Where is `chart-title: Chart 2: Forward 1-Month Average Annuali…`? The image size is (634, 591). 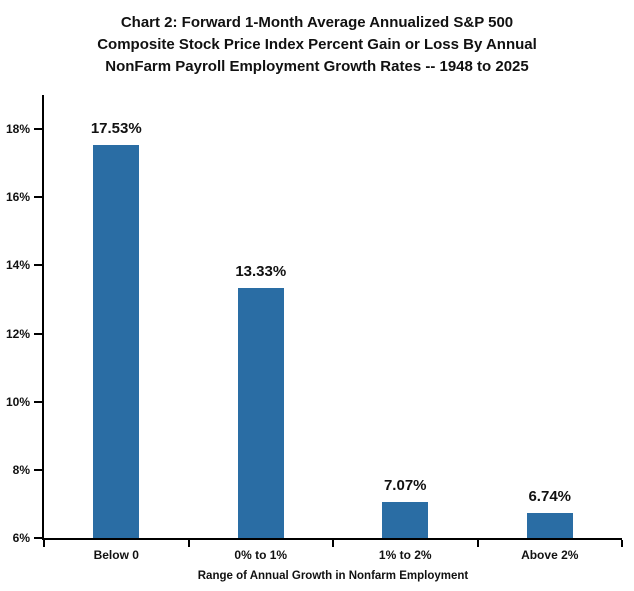 chart-title: Chart 2: Forward 1-Month Average Annuali… is located at coordinates (317, 45).